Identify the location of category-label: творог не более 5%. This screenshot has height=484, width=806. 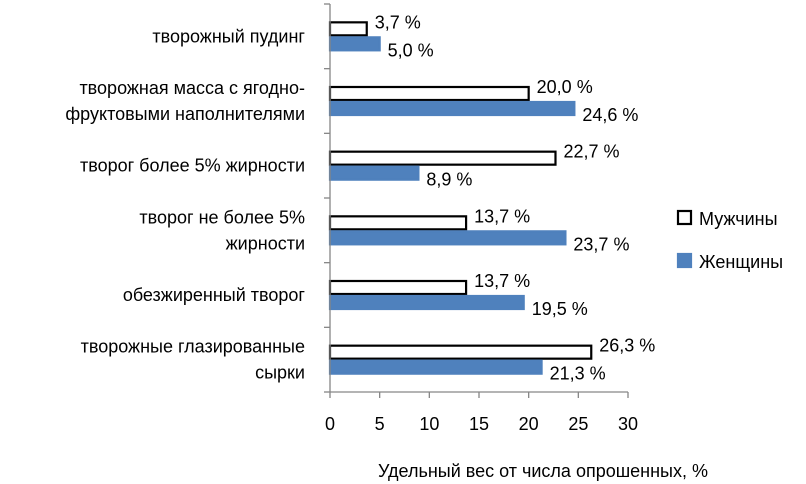
(222, 217).